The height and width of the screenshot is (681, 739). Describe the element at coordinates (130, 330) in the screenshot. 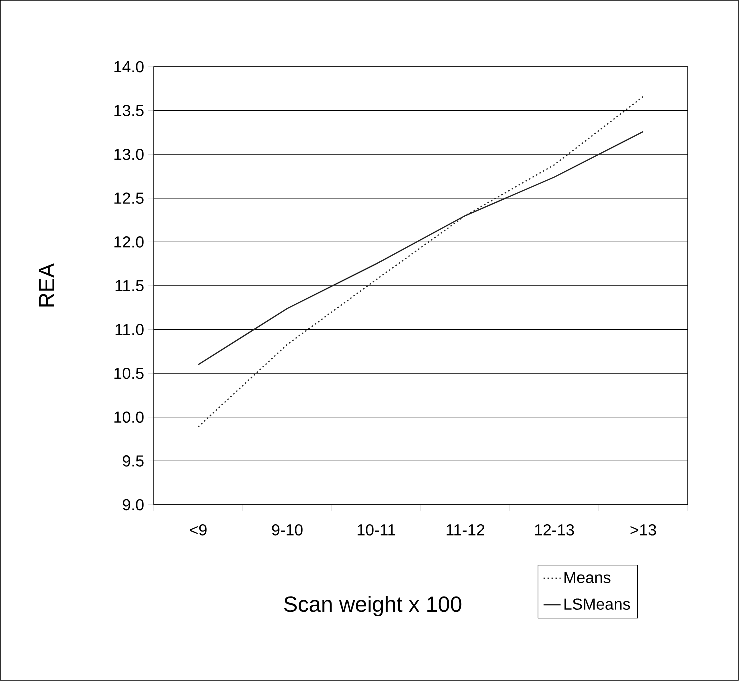

I see `y-tick-label: 11.0` at that location.